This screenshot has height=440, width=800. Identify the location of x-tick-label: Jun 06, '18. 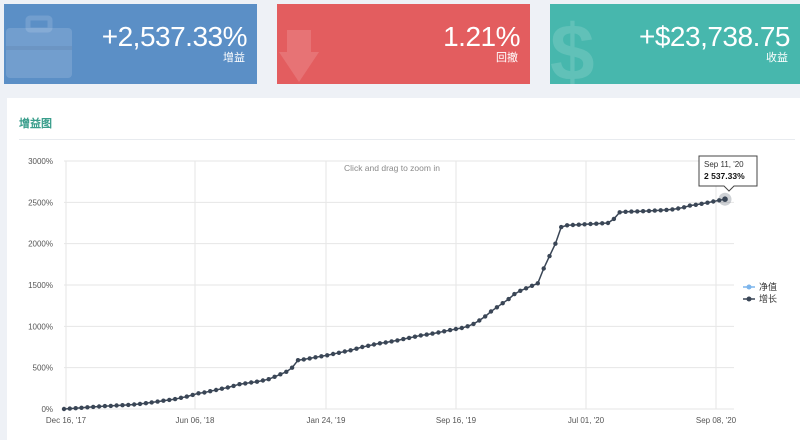
(195, 420).